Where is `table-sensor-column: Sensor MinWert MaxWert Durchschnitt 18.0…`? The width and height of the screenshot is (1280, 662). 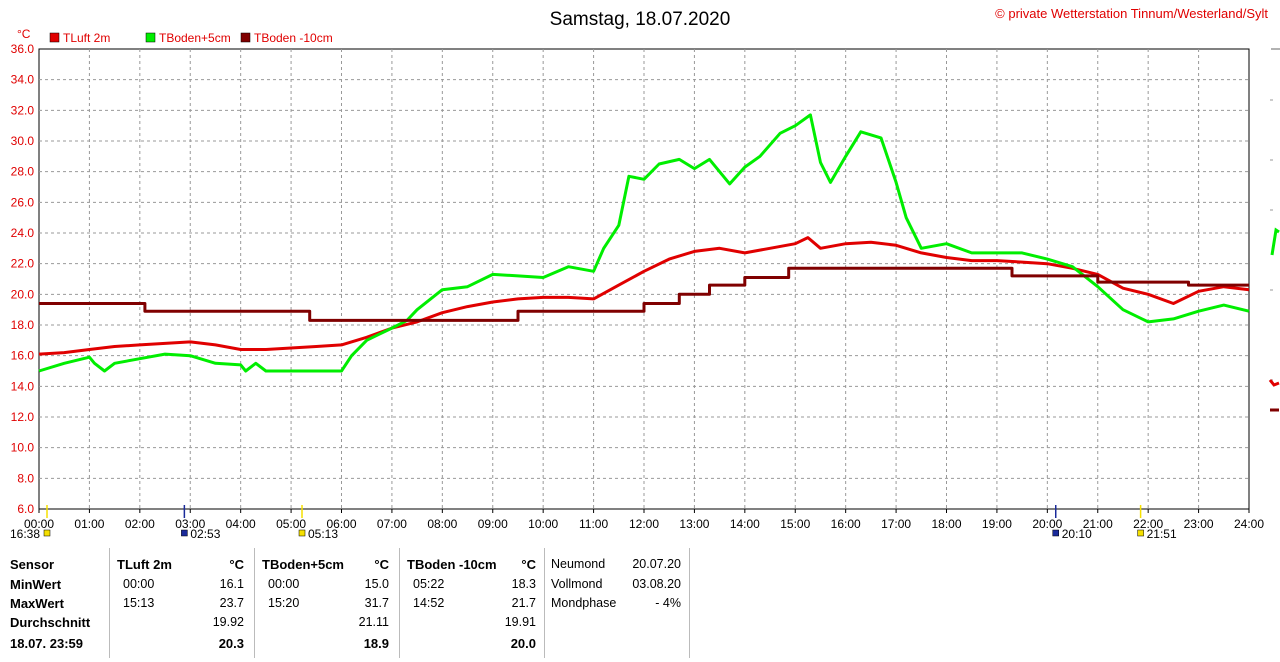
table-sensor-column: Sensor MinWert MaxWert Durchschnitt 18.0… is located at coordinates (56, 603).